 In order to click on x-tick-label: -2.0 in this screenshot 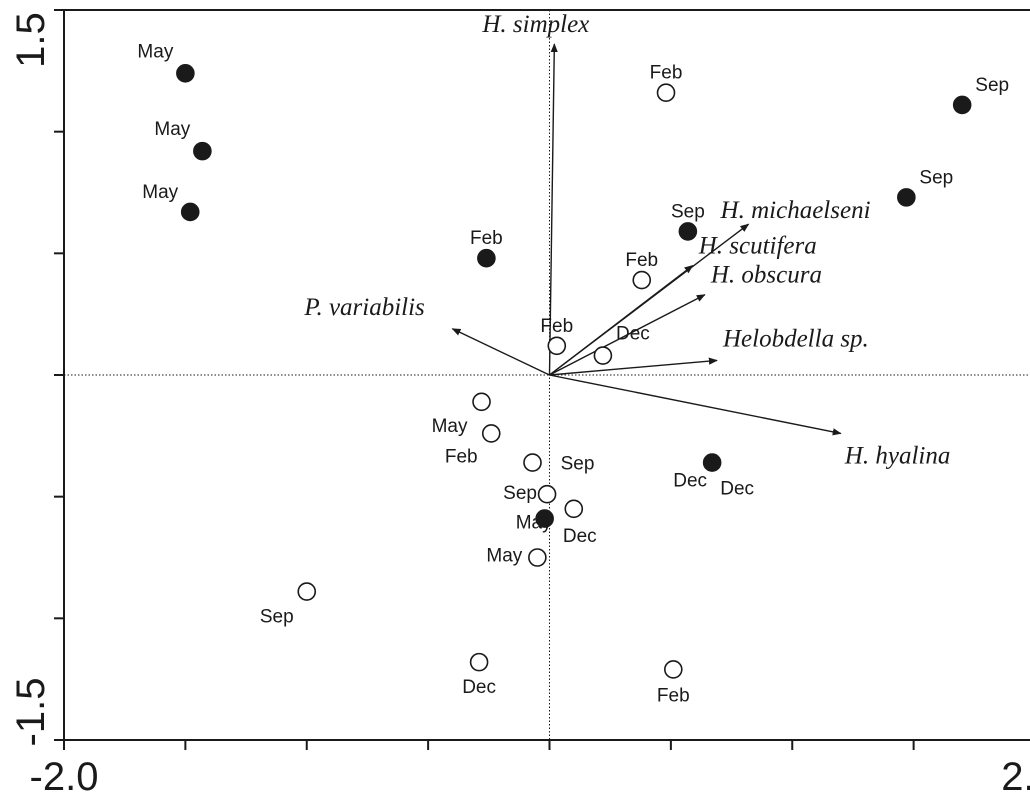, I will do `click(64, 775)`.